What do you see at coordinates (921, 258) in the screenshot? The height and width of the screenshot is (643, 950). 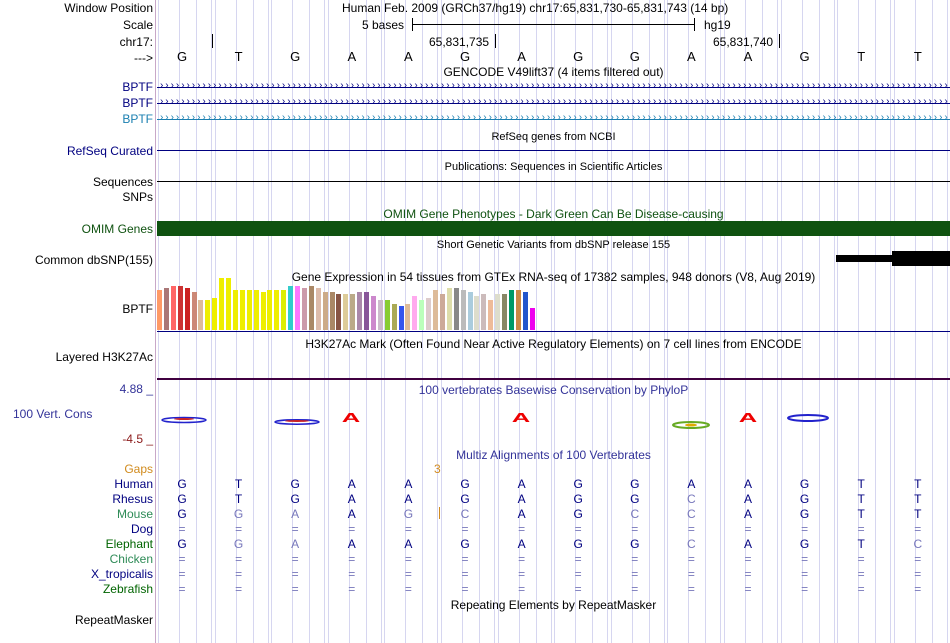 I see `dbsnp-feature-thick` at bounding box center [921, 258].